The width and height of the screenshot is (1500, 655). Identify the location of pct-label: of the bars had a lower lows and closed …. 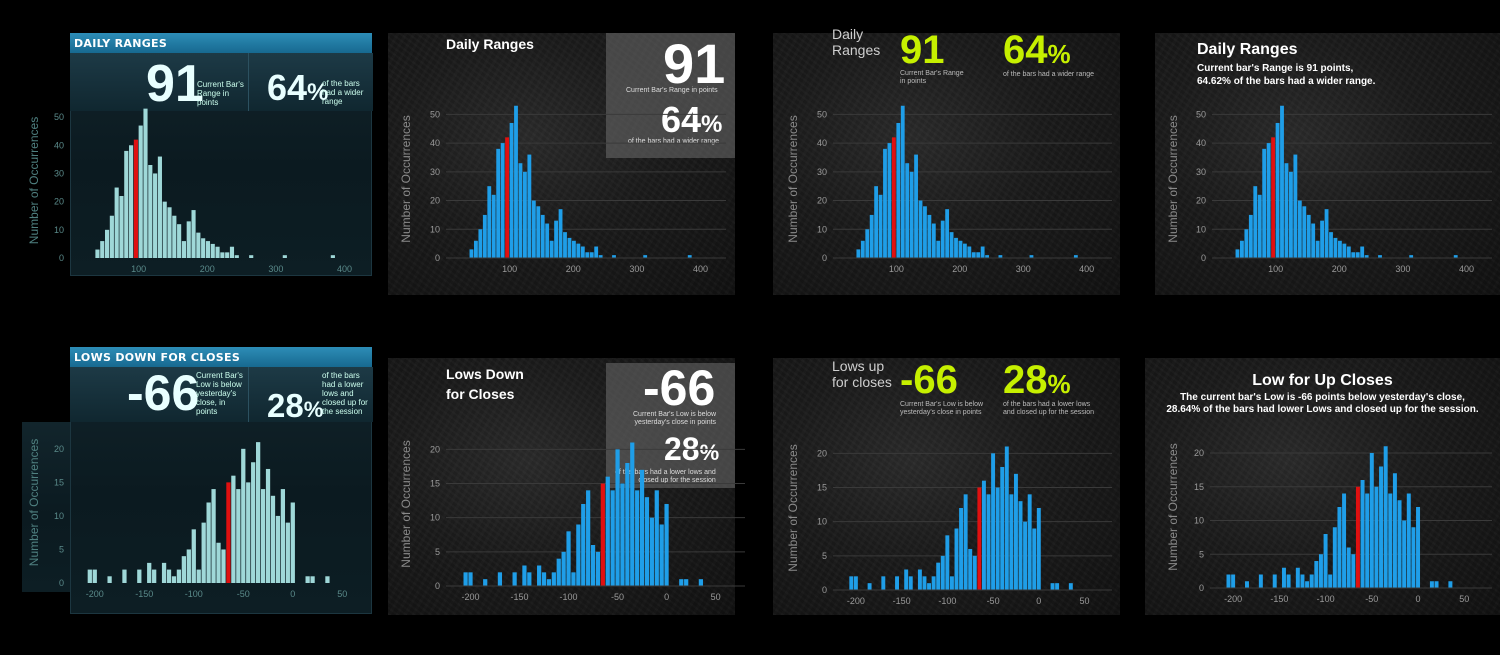
(665, 476).